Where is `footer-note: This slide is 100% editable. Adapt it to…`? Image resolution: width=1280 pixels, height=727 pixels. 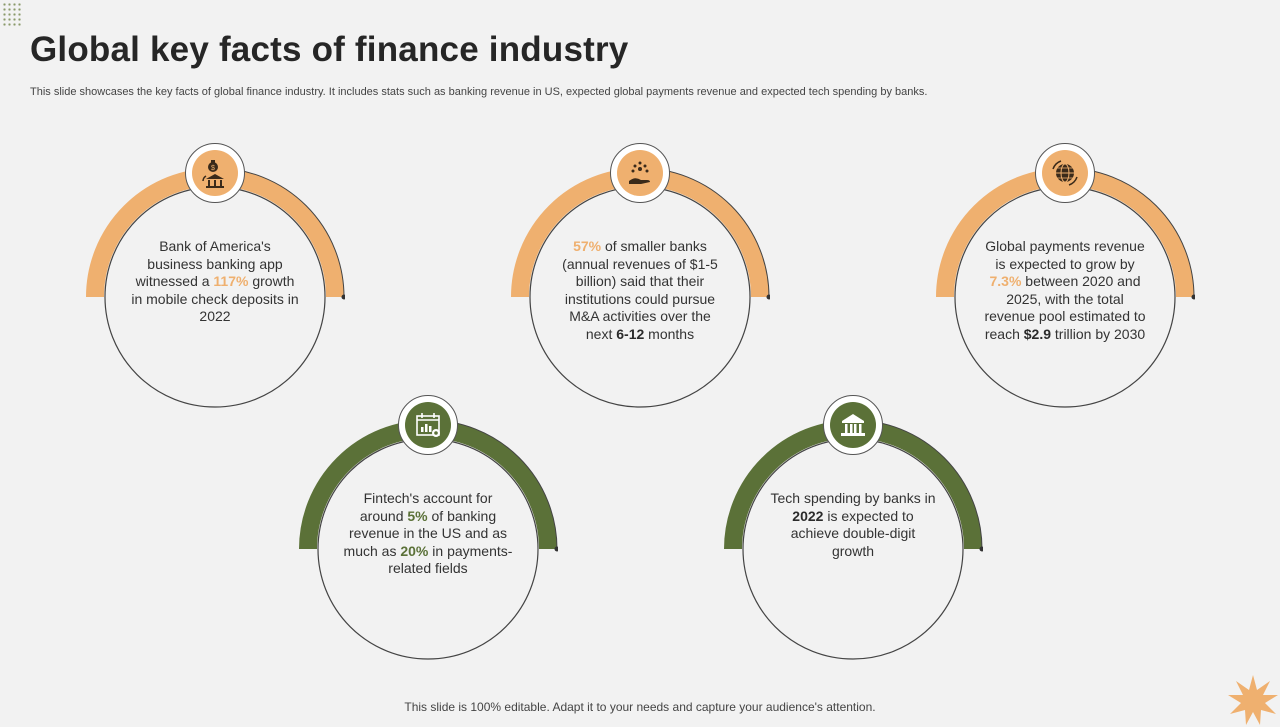
footer-note: This slide is 100% editable. Adapt it to… is located at coordinates (640, 707).